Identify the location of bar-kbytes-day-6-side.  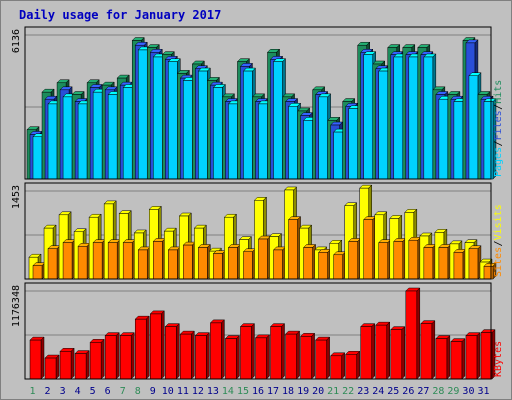
(117, 356).